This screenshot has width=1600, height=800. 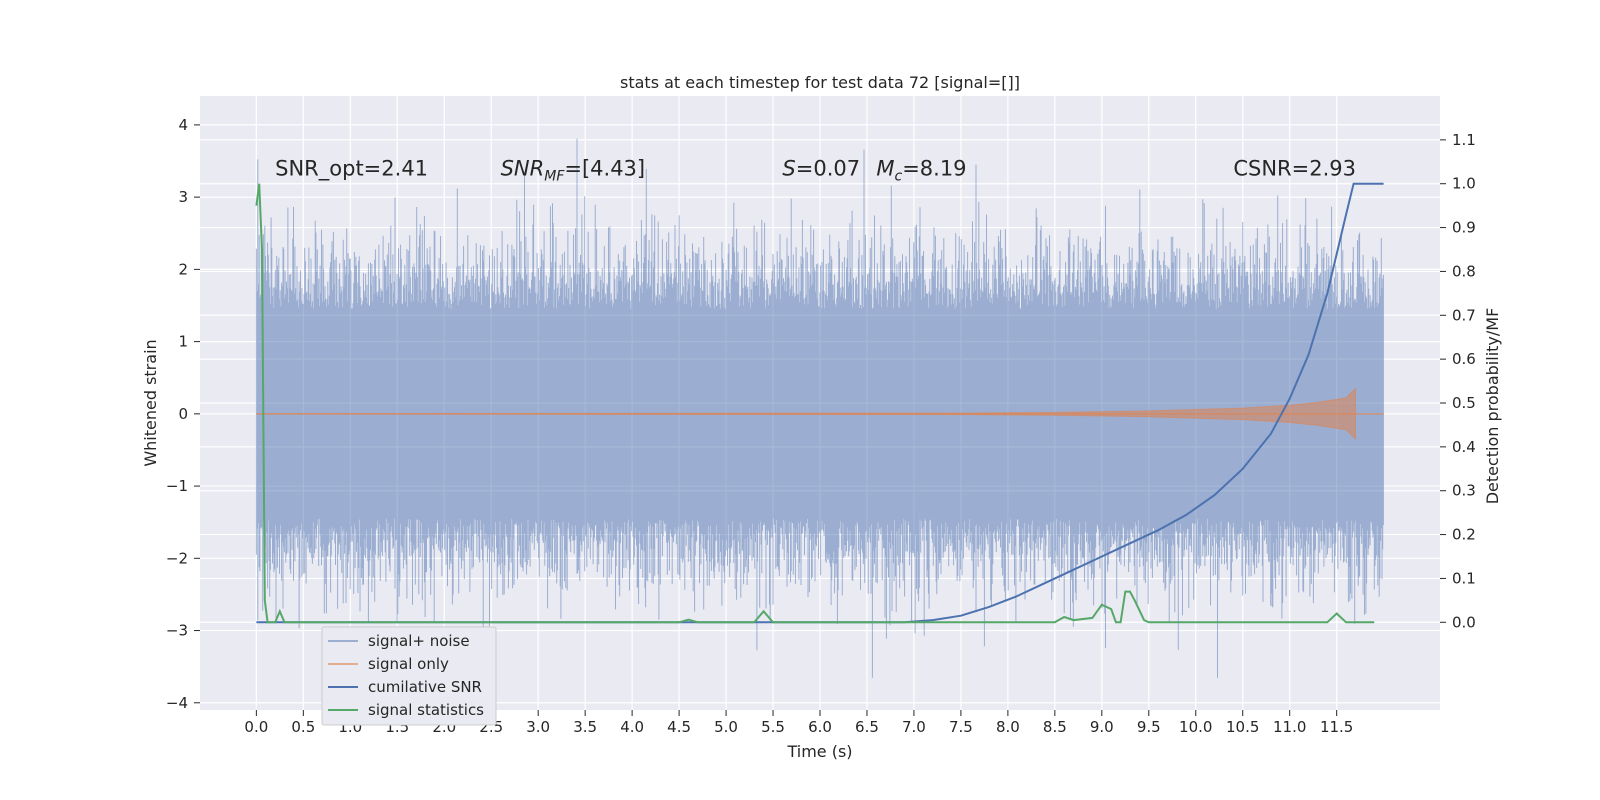 What do you see at coordinates (183, 197) in the screenshot?
I see `y-left-tick-label: 3` at bounding box center [183, 197].